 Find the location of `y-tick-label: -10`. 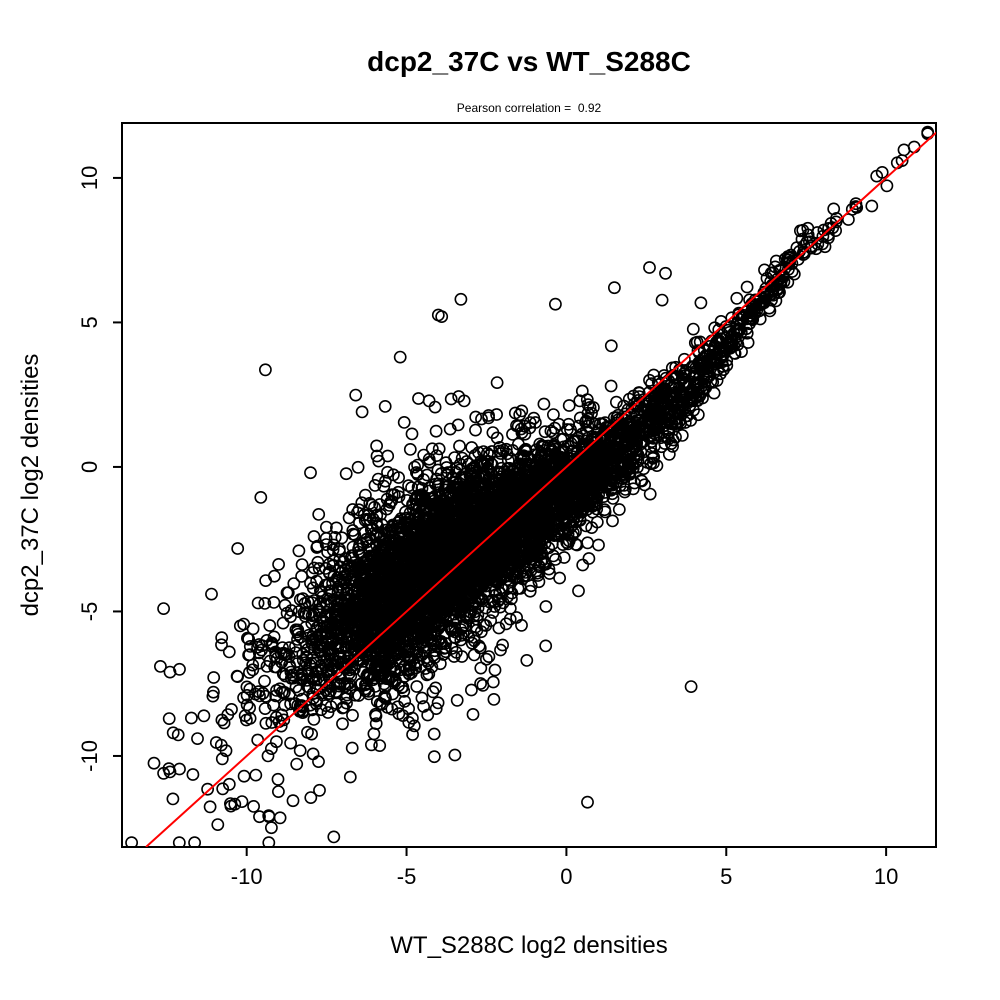

y-tick-label: -10 is located at coordinates (89, 756).